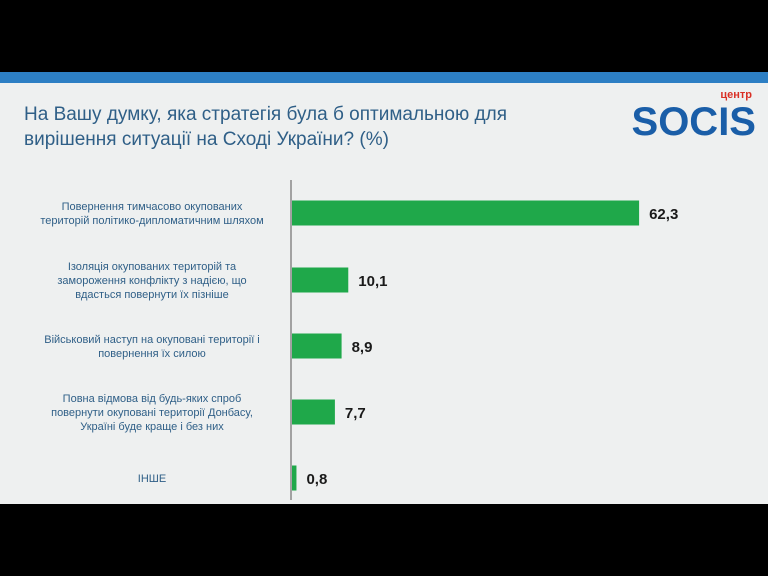 The image size is (768, 576). Describe the element at coordinates (152, 207) in the screenshot. I see `category-label-line: Повернення тимчасово окупованих` at that location.